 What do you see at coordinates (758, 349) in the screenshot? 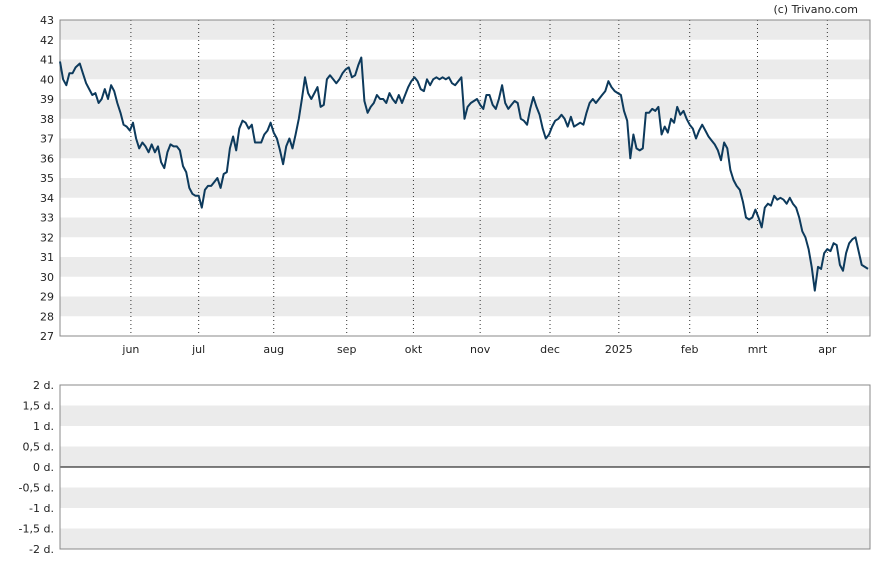
I see `x-tick-label: mrt` at bounding box center [758, 349].